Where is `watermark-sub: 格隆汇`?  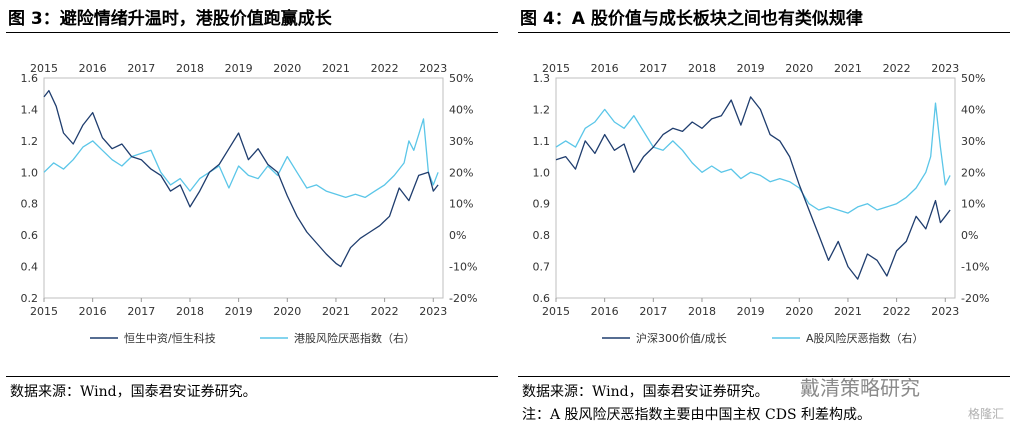
watermark-sub: 格隆汇 is located at coordinates (986, 414).